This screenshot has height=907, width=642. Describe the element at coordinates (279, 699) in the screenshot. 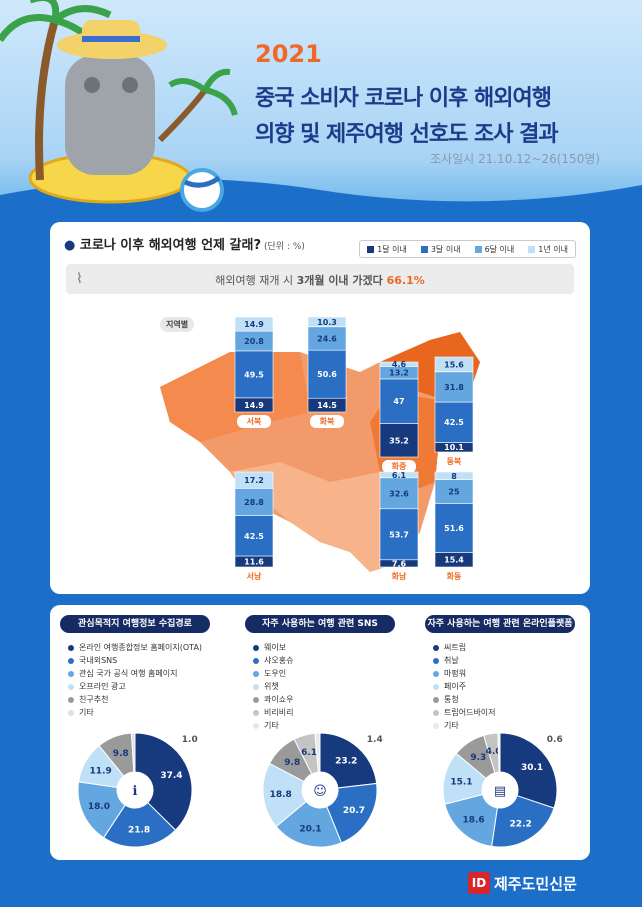

I see `pie-legend-label: 콰이쇼우` at that location.